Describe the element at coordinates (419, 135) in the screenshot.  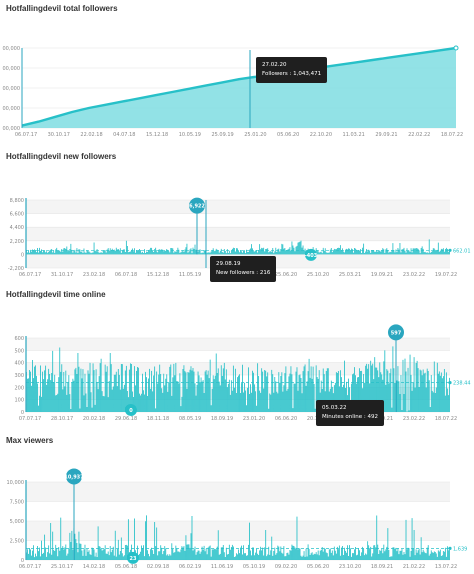
I see `x-tick-label: 22.02.22` at that location.